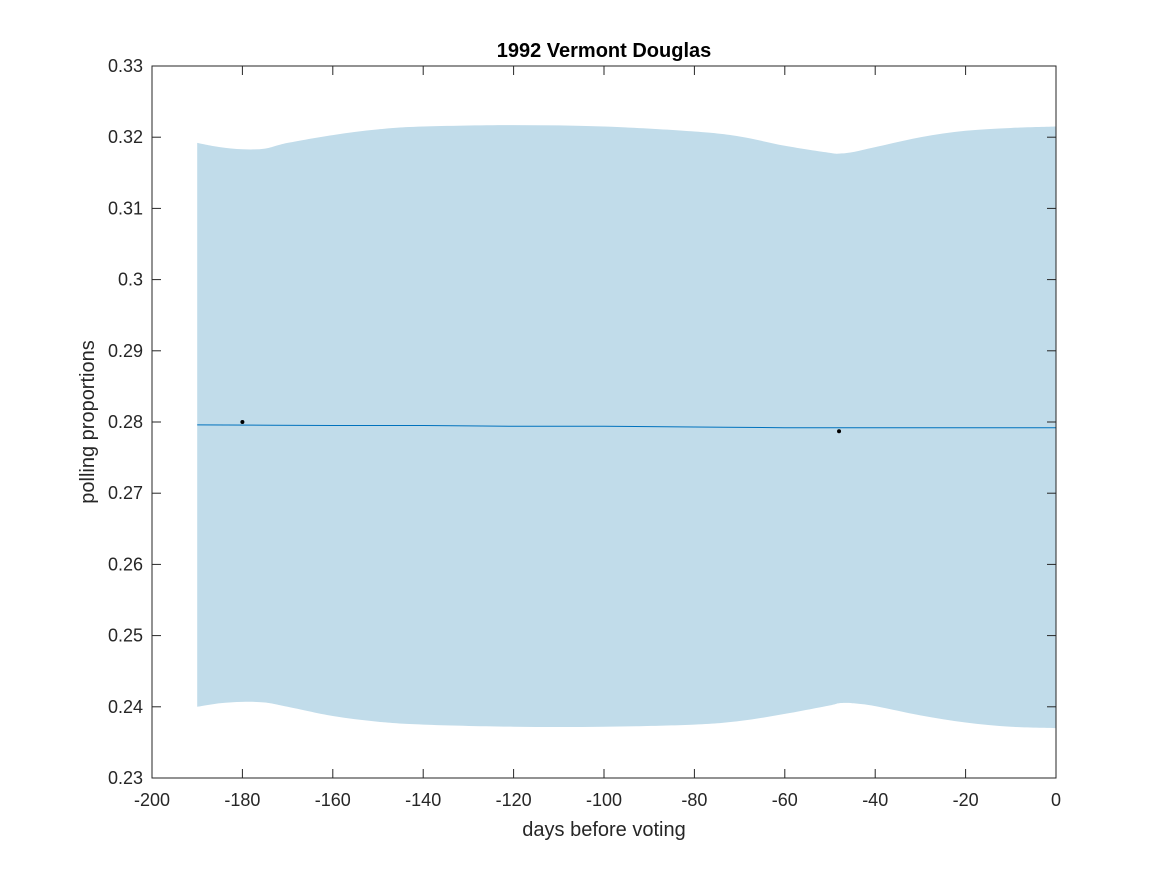 This screenshot has width=1167, height=875. Describe the element at coordinates (333, 800) in the screenshot. I see `x-tick-label: -160` at that location.